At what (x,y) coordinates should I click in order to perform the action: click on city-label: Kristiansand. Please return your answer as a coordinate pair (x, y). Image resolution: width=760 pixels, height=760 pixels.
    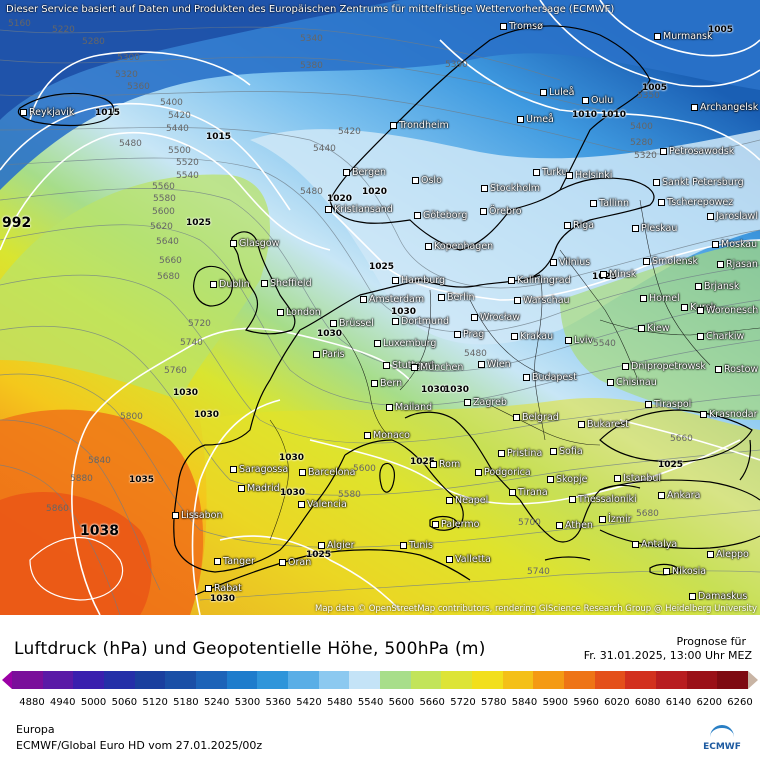
    Looking at the image, I should click on (359, 209).